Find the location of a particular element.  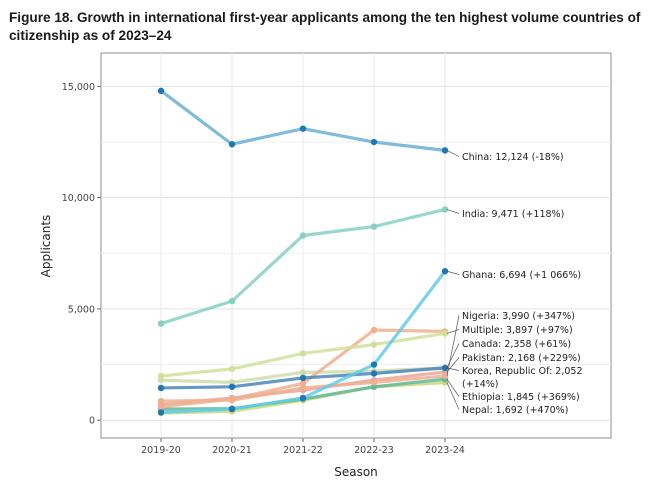

x-tick-label: 2020-21 is located at coordinates (232, 450).